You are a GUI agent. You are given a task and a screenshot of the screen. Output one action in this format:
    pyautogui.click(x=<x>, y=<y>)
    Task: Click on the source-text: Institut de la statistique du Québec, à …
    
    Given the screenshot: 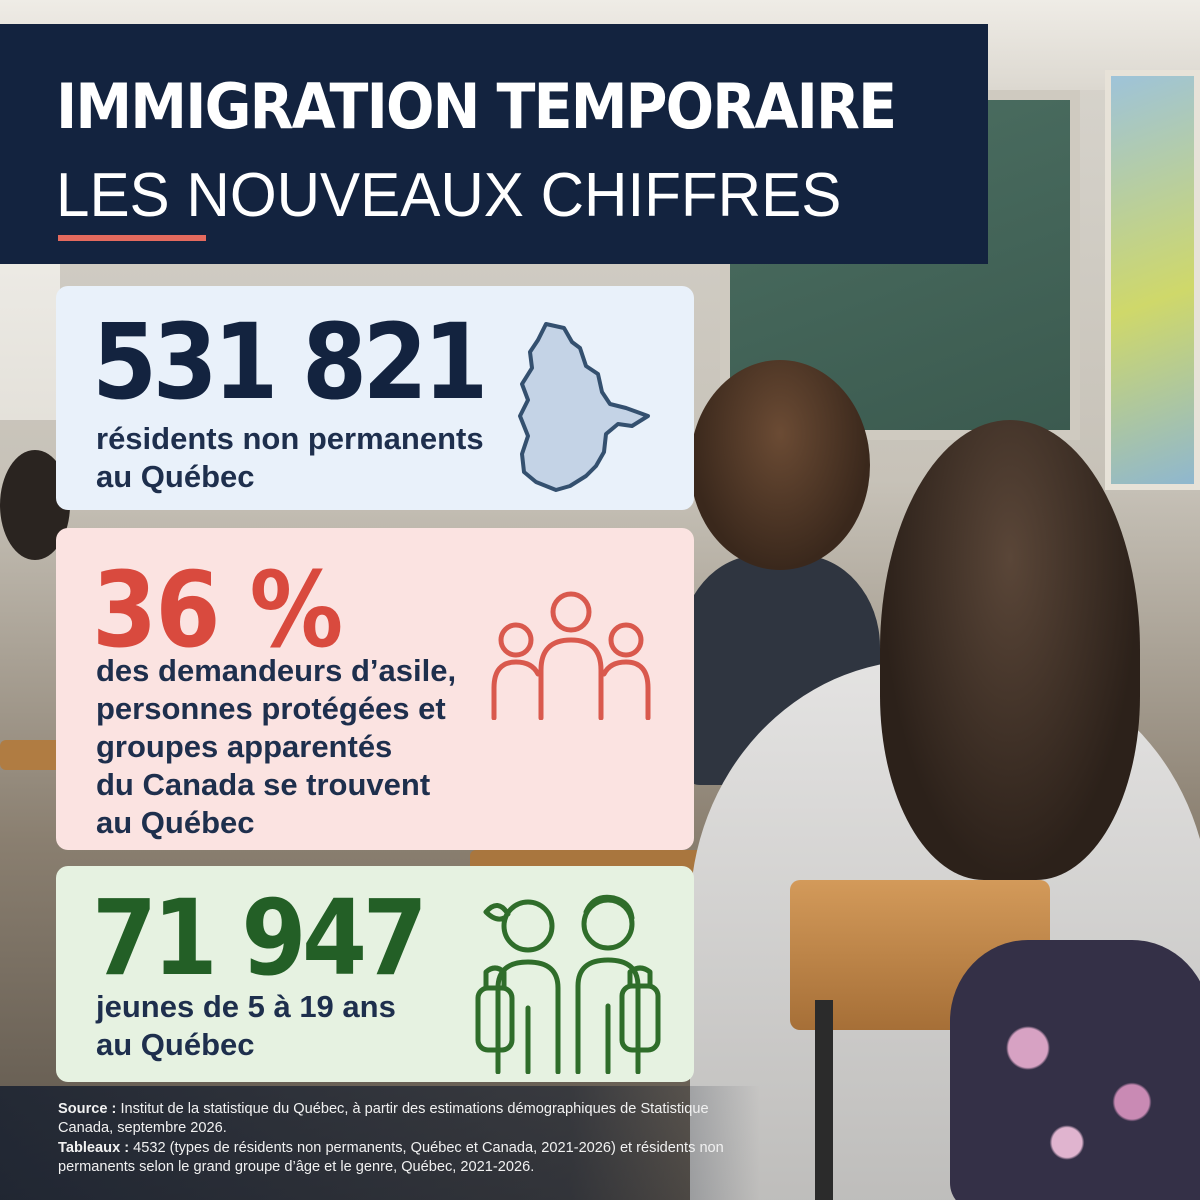 What is the action you would take?
    pyautogui.click(x=383, y=1118)
    